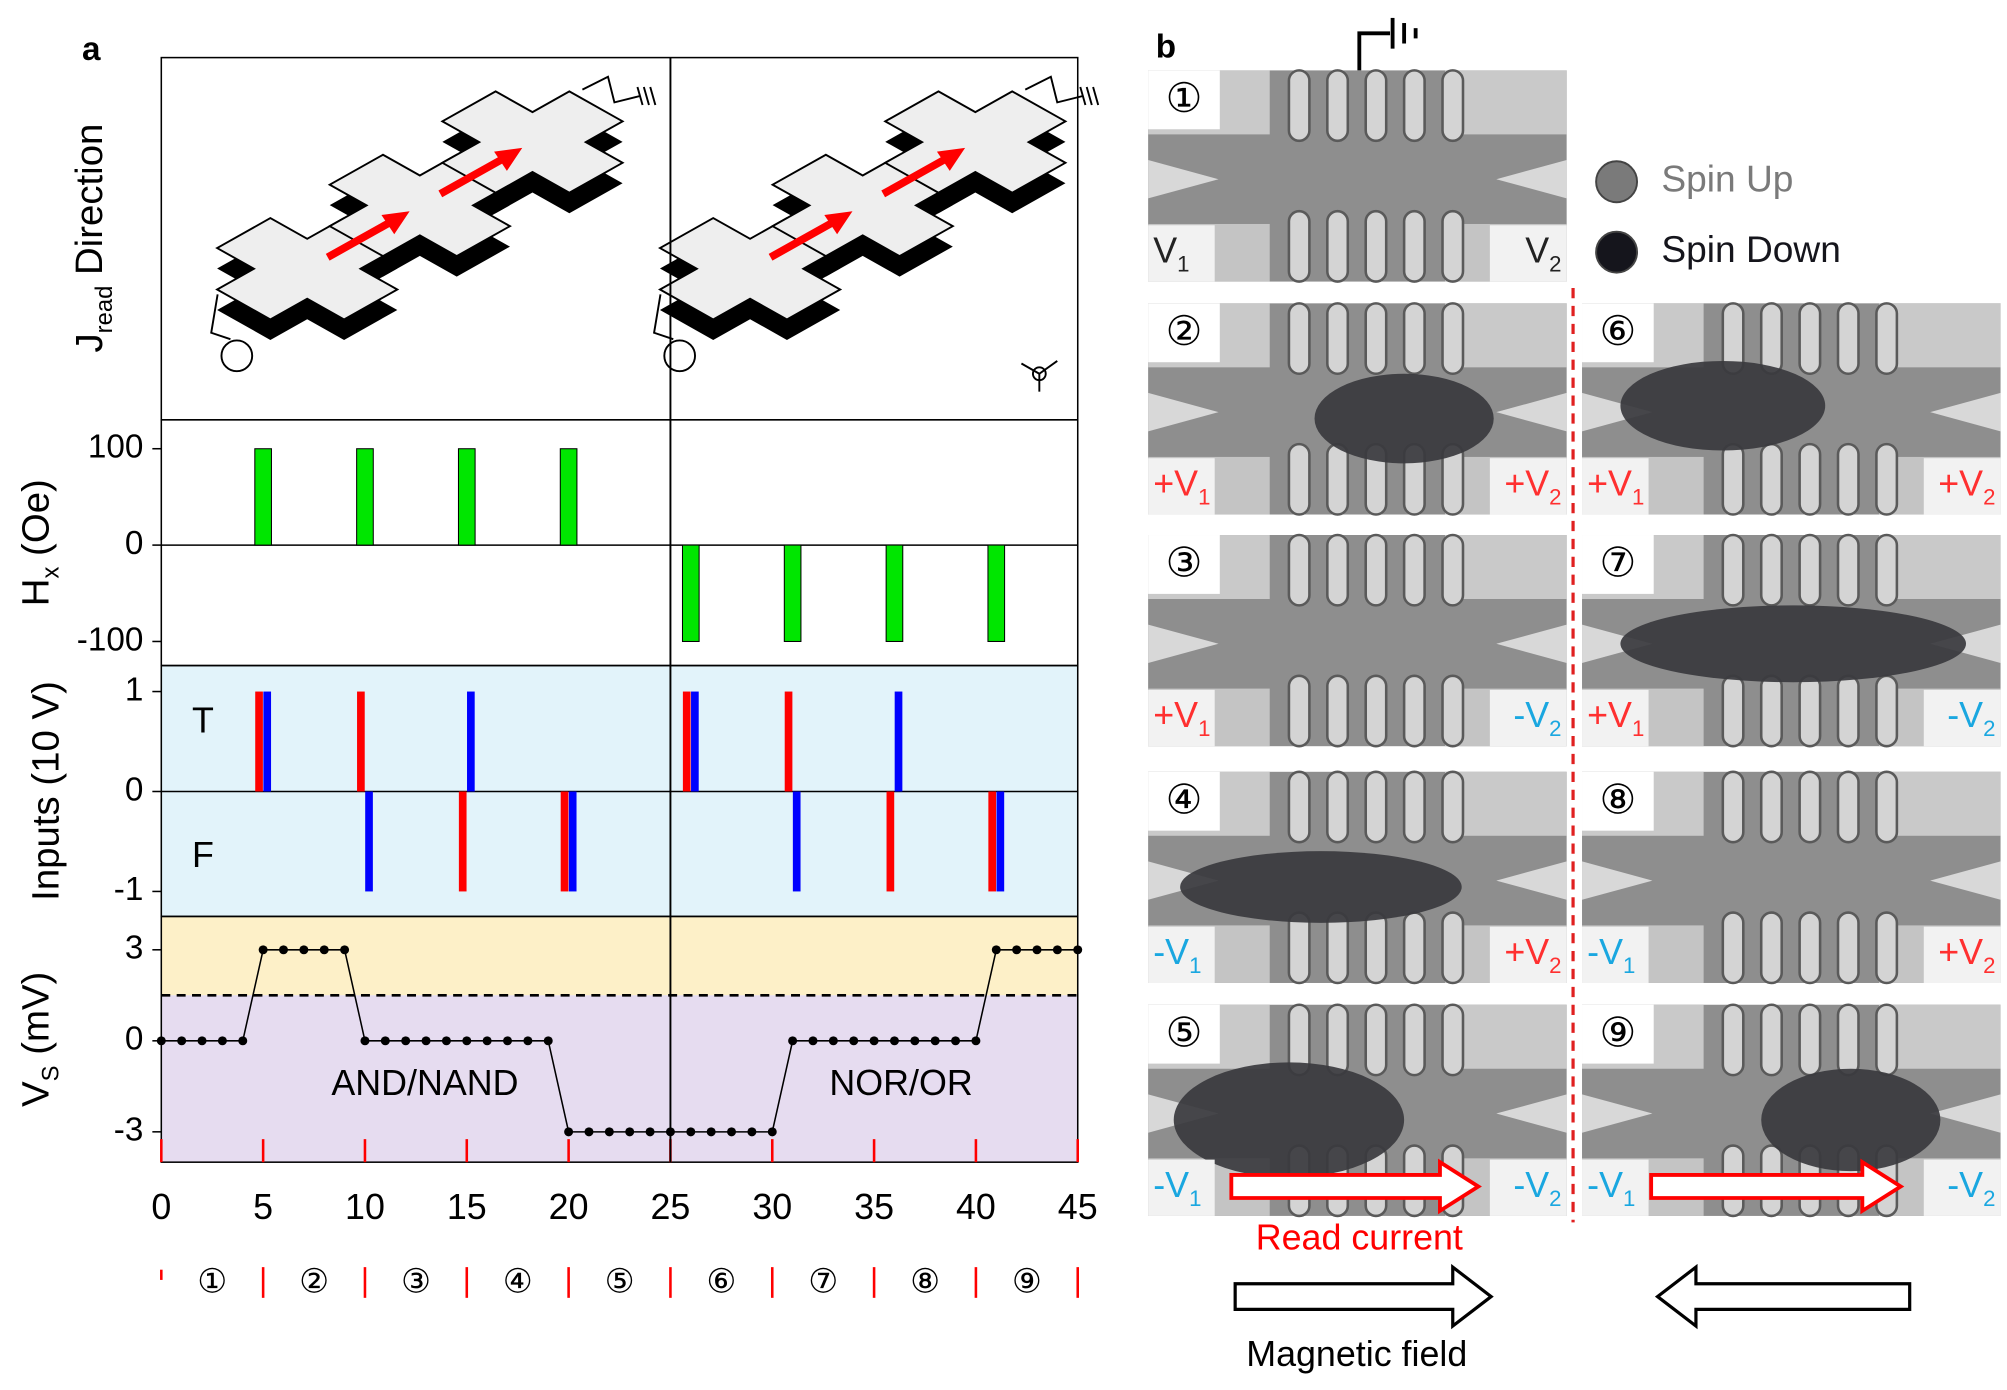 The height and width of the screenshot is (1390, 2007). Describe the element at coordinates (40, 1039) in the screenshot. I see `y-axis-label: VS (mV)` at that location.